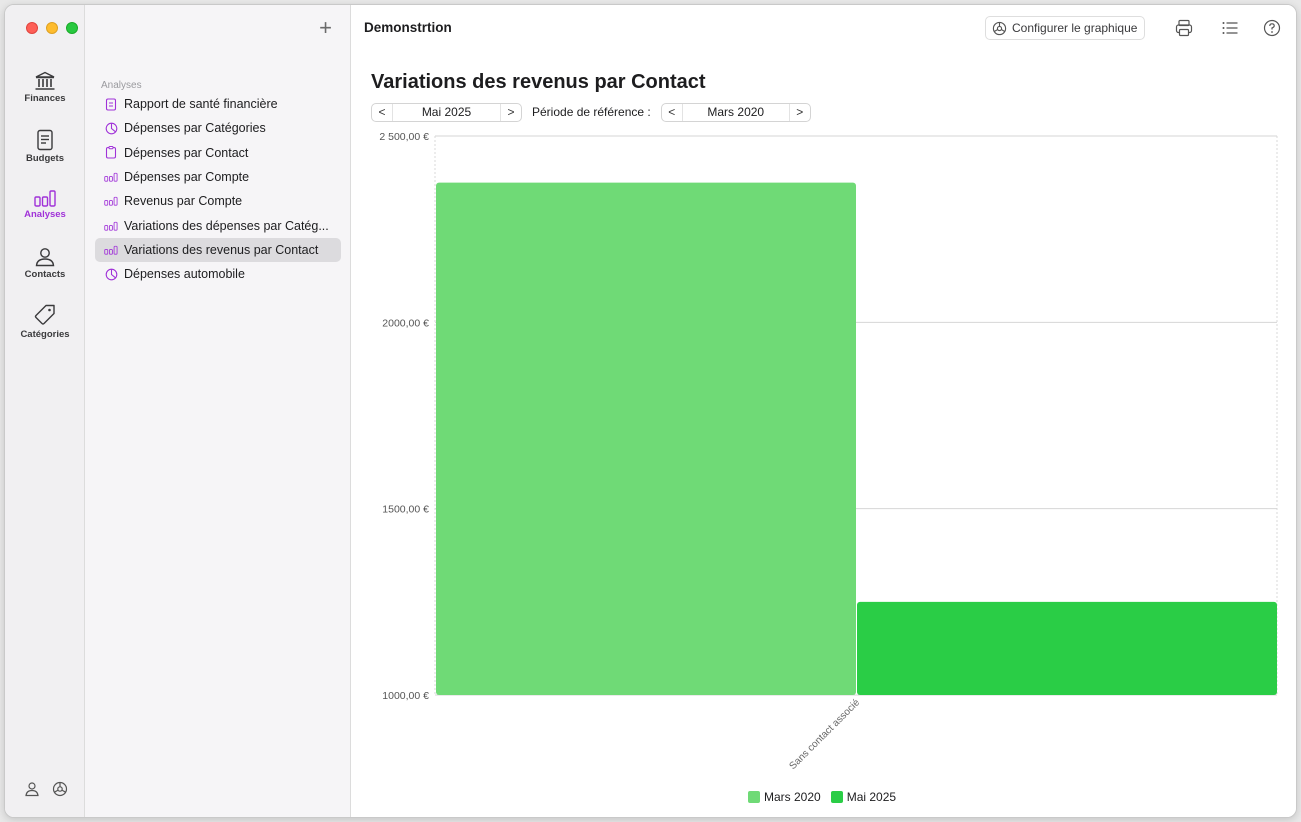 The height and width of the screenshot is (822, 1301). I want to click on sidebar-item-variations-revenus: Variations des revenus par Contact, so click(218, 250).